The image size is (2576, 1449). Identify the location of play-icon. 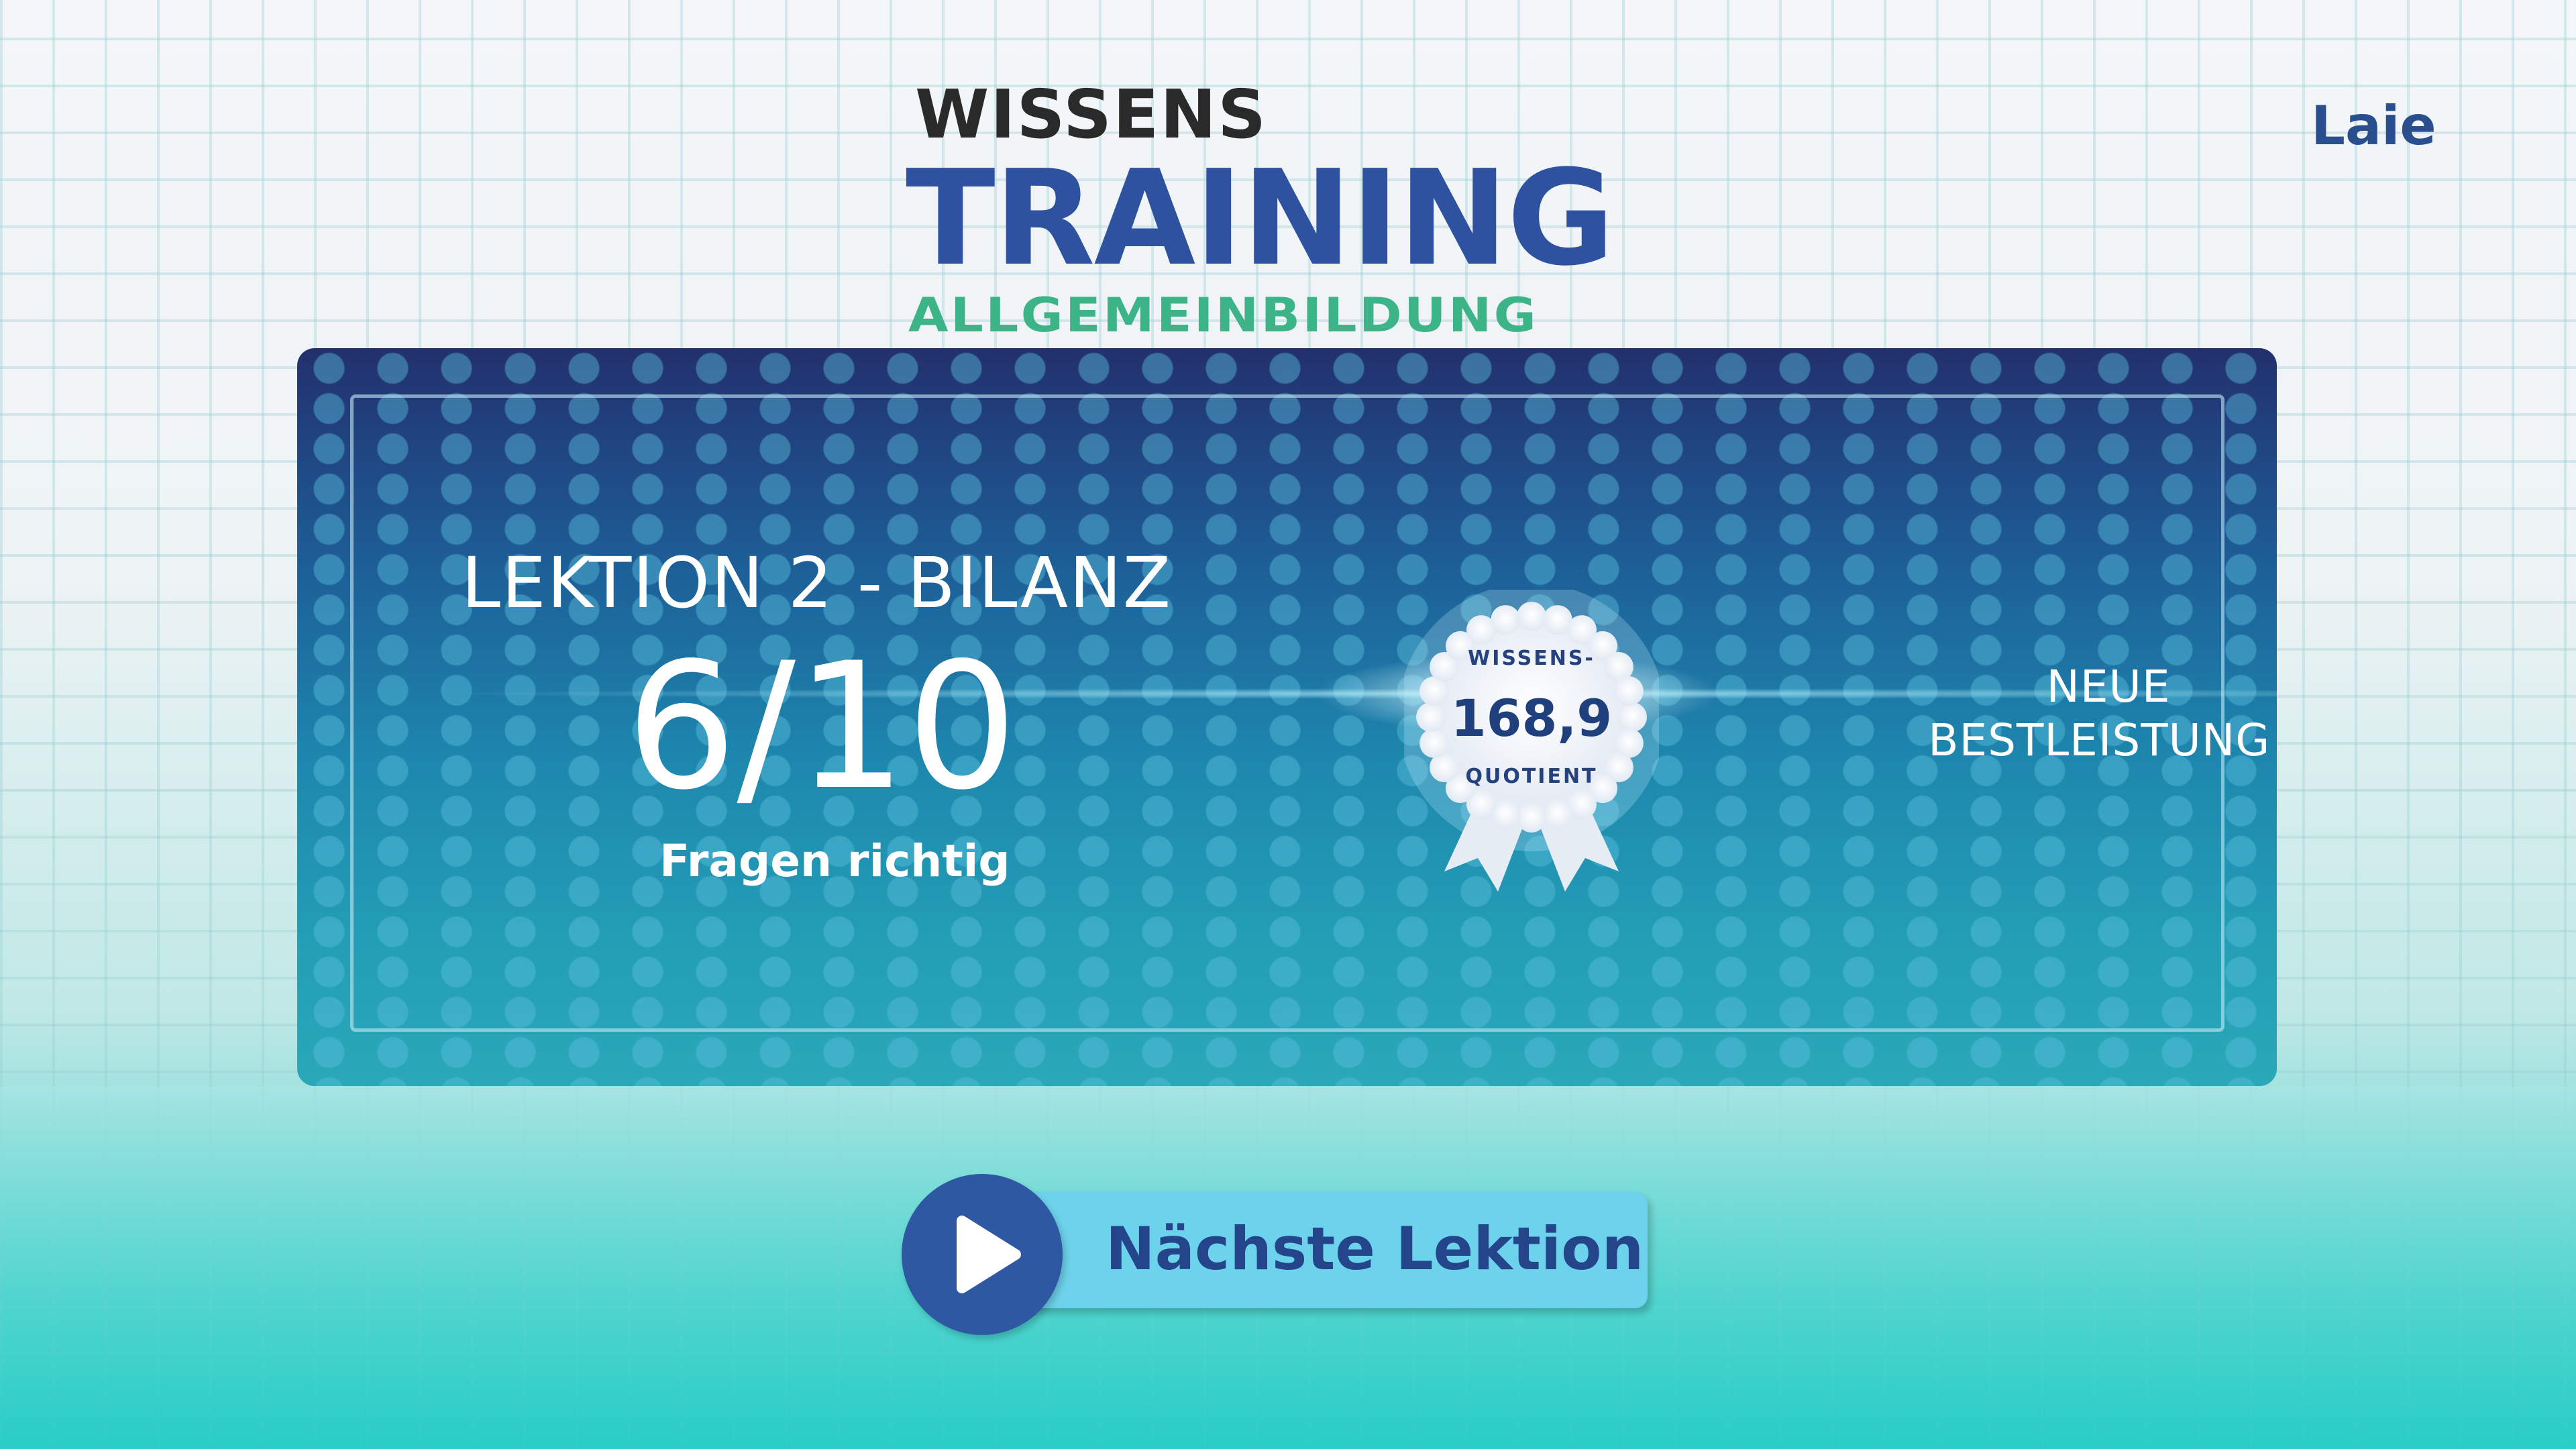
(989, 1254).